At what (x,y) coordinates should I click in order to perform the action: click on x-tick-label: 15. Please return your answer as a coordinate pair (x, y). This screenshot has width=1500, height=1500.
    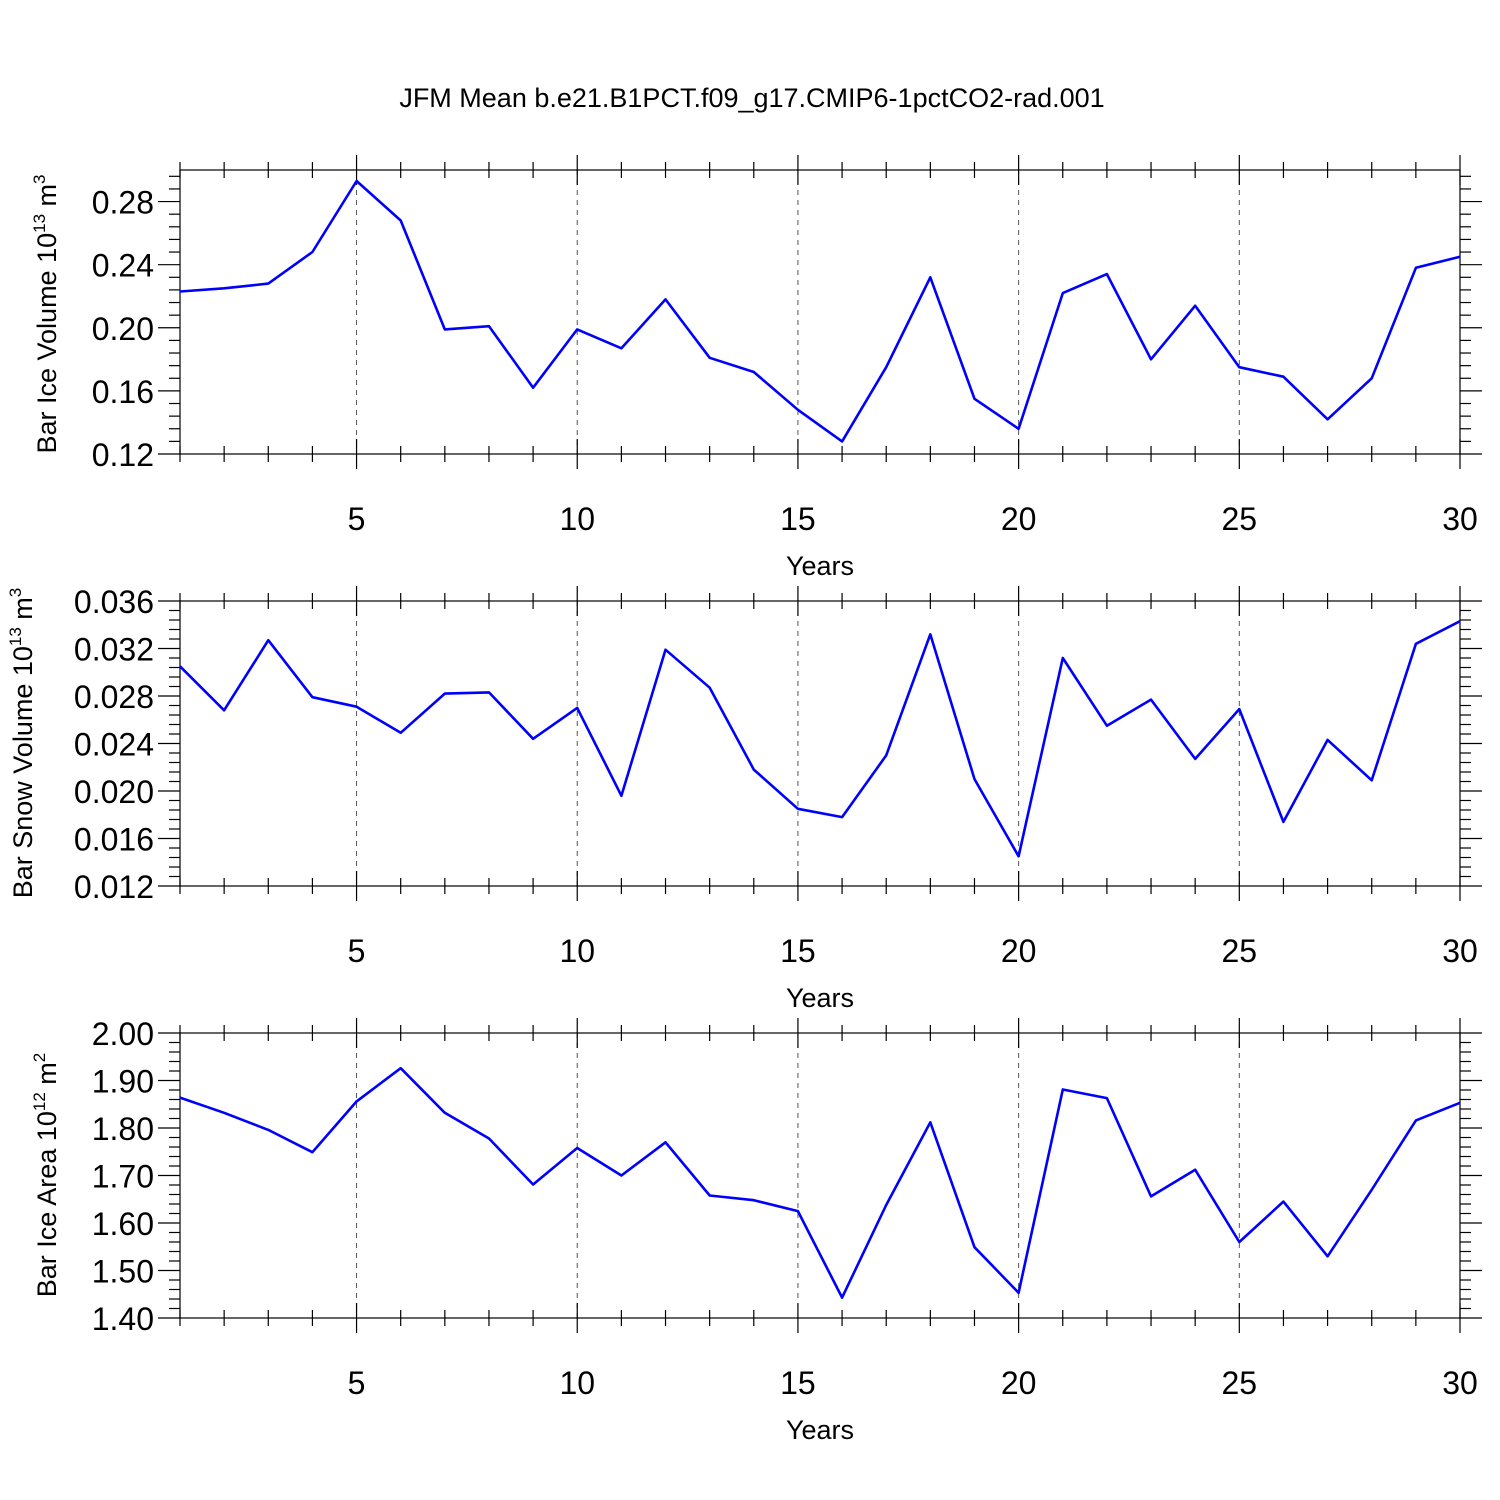
    Looking at the image, I should click on (798, 1383).